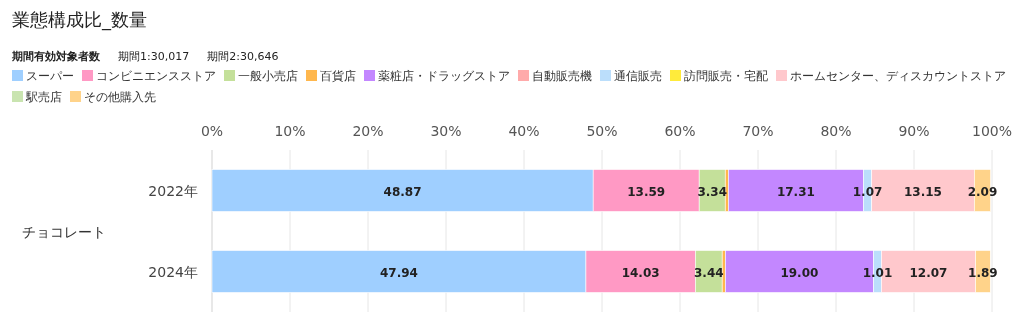  Describe the element at coordinates (928, 272) in the screenshot. I see `data-label: 12.07` at that location.